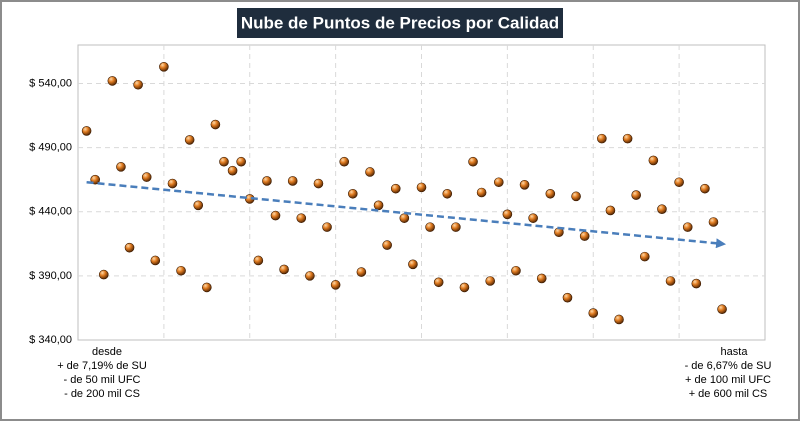 This screenshot has width=800, height=426. Describe the element at coordinates (50, 148) in the screenshot. I see `y-tick-label: $ 490,00` at that location.